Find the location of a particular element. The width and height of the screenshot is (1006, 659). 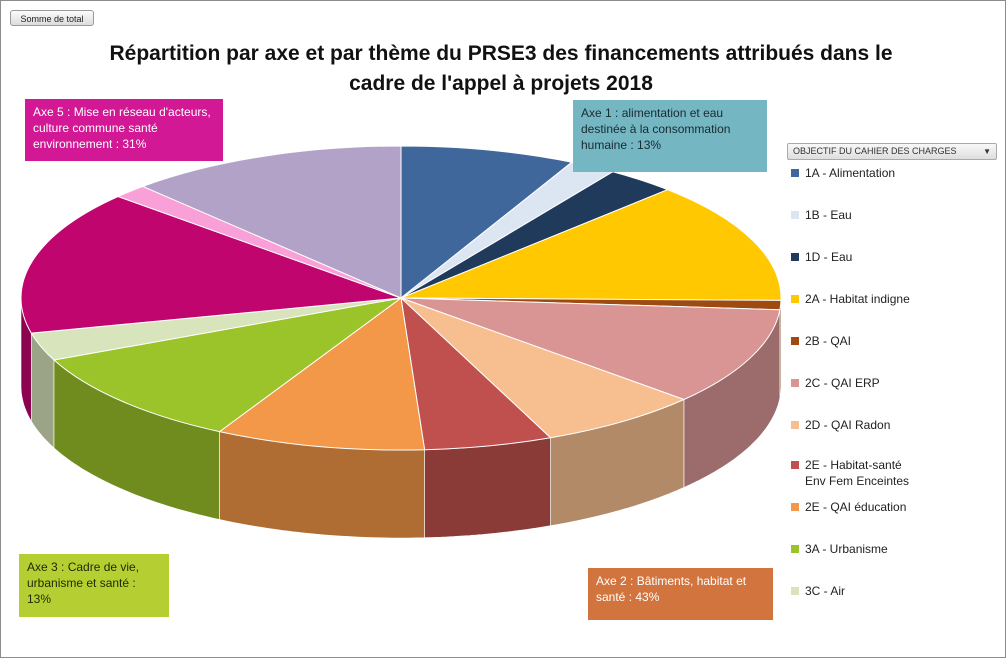

legend-label: 2C - QAI ERP is located at coordinates (842, 383).